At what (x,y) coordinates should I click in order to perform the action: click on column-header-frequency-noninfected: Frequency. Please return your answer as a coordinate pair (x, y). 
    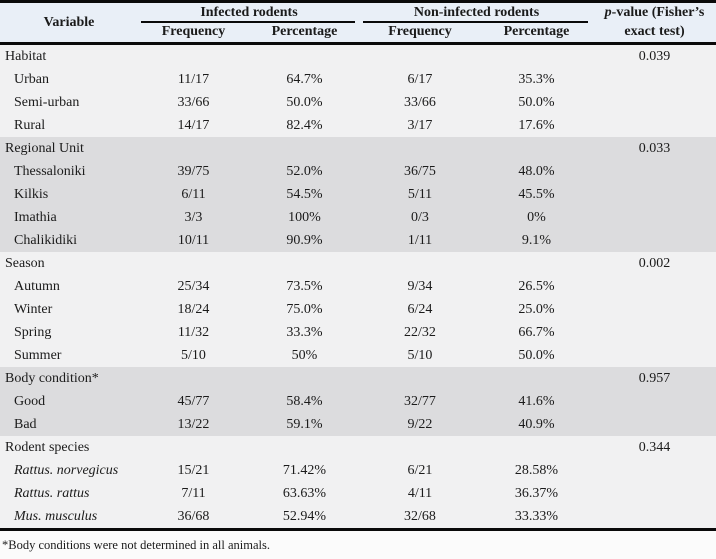
    Looking at the image, I should click on (420, 33).